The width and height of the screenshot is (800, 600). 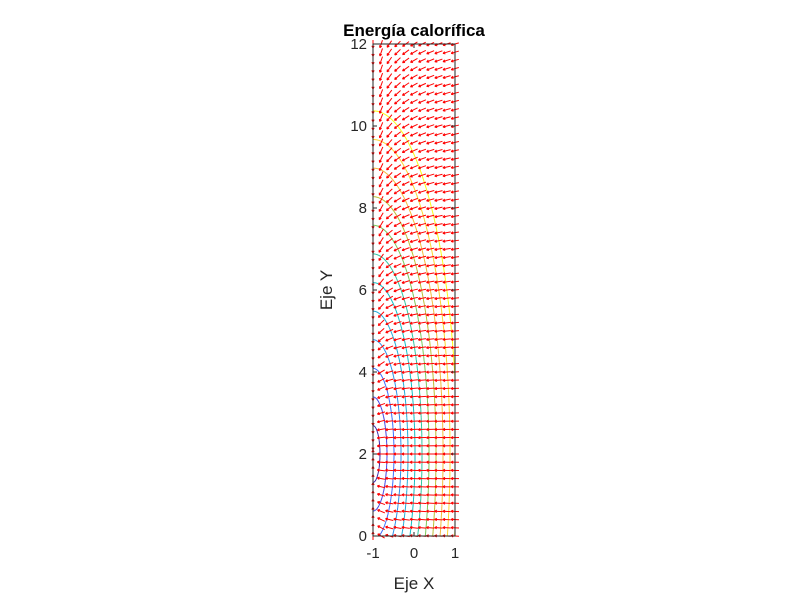 I want to click on y-axis-label: Eje Y, so click(x=326, y=290).